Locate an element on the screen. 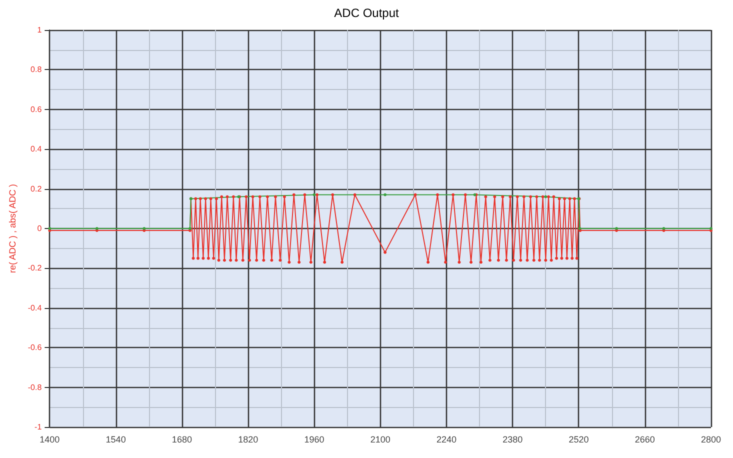  y-tick-label: 1 is located at coordinates (39, 30).